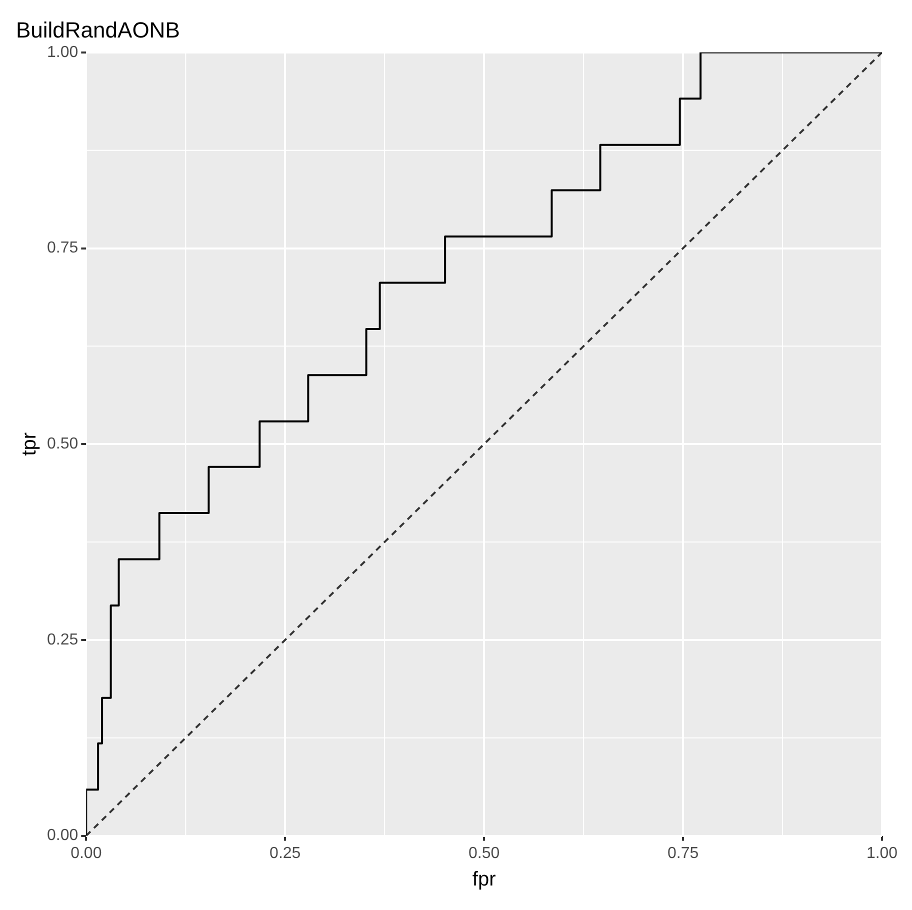  Describe the element at coordinates (62, 444) in the screenshot. I see `y-tick-label: 0.50` at that location.